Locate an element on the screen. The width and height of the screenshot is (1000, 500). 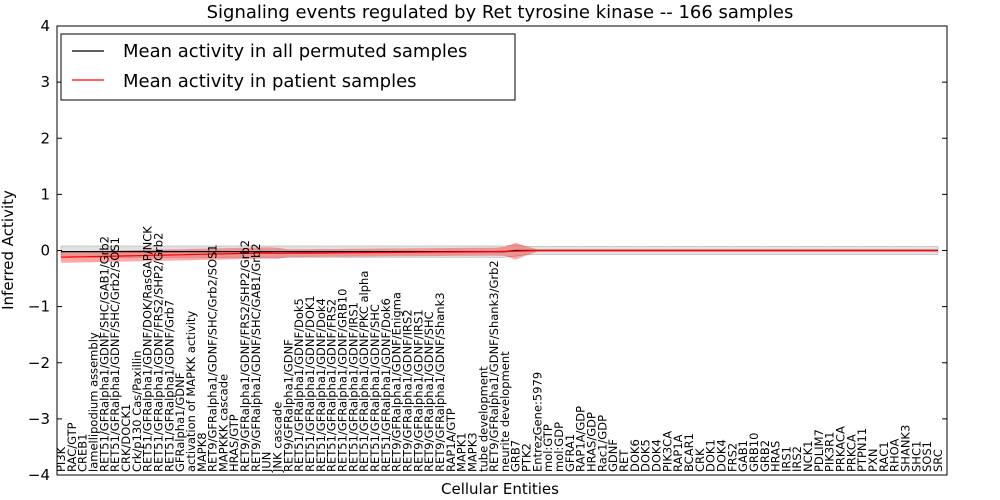
x-tick-label: RET9/GFRalpha1/GDNF/IRS1 is located at coordinates (418, 390).